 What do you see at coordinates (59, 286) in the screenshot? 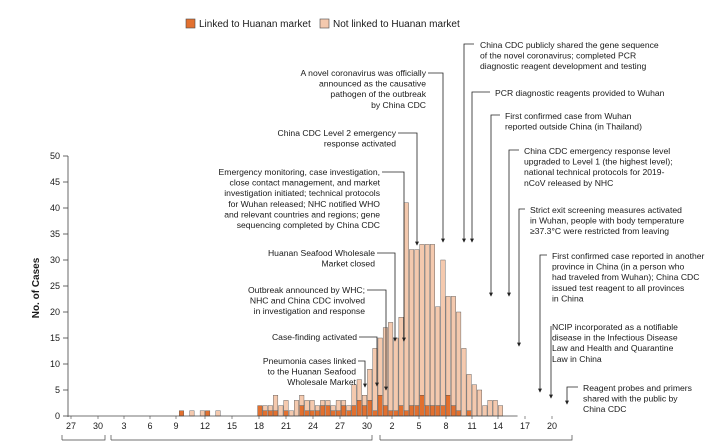
I see `y-axis-group: 0 5 10 15 20 25 30 35 40 45 50` at bounding box center [59, 286].